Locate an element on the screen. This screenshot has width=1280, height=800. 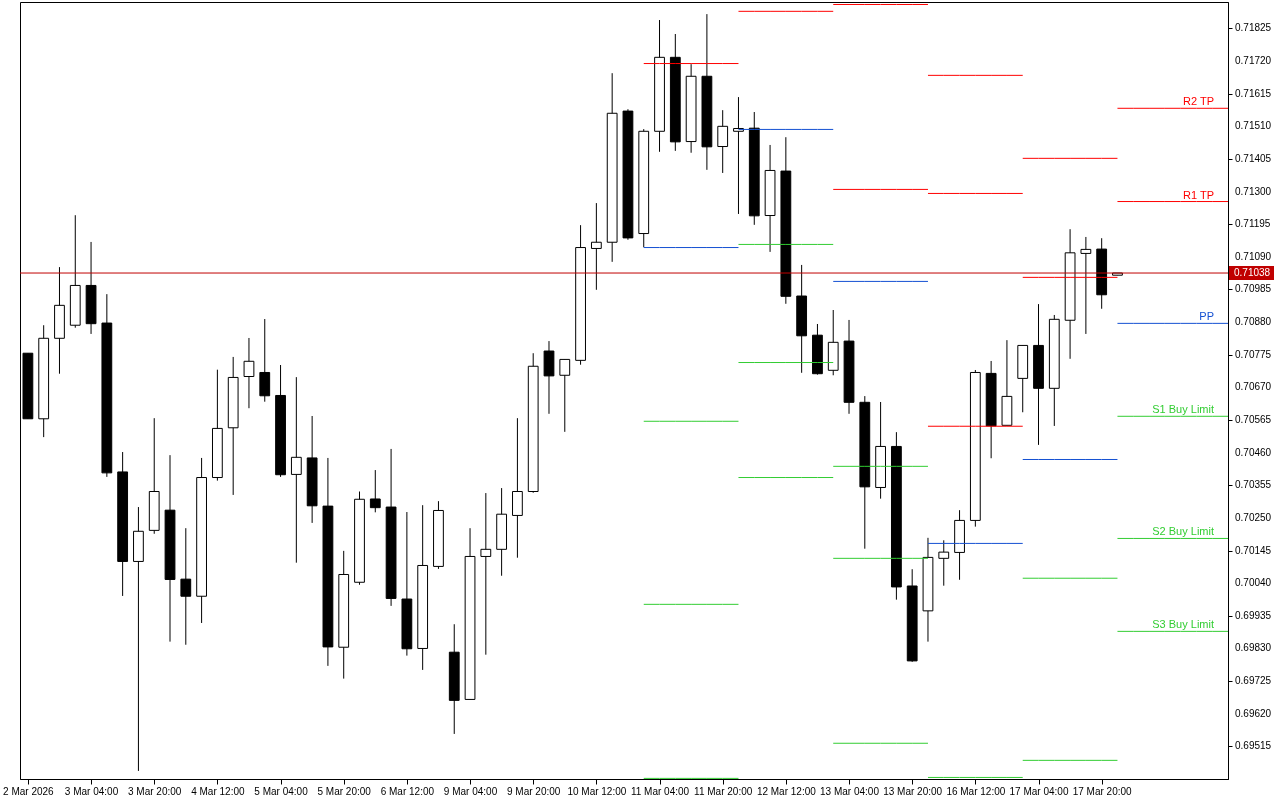
y-tick-label: 0.71510 is located at coordinates (1253, 126).